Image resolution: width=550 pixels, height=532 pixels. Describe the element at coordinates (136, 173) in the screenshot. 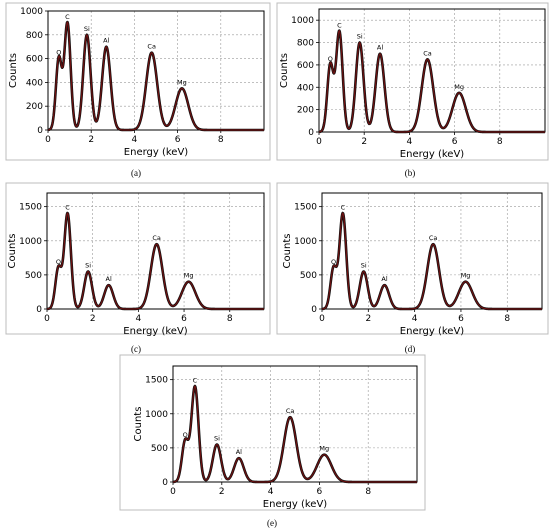

I see `panel-label-a: (a)` at that location.